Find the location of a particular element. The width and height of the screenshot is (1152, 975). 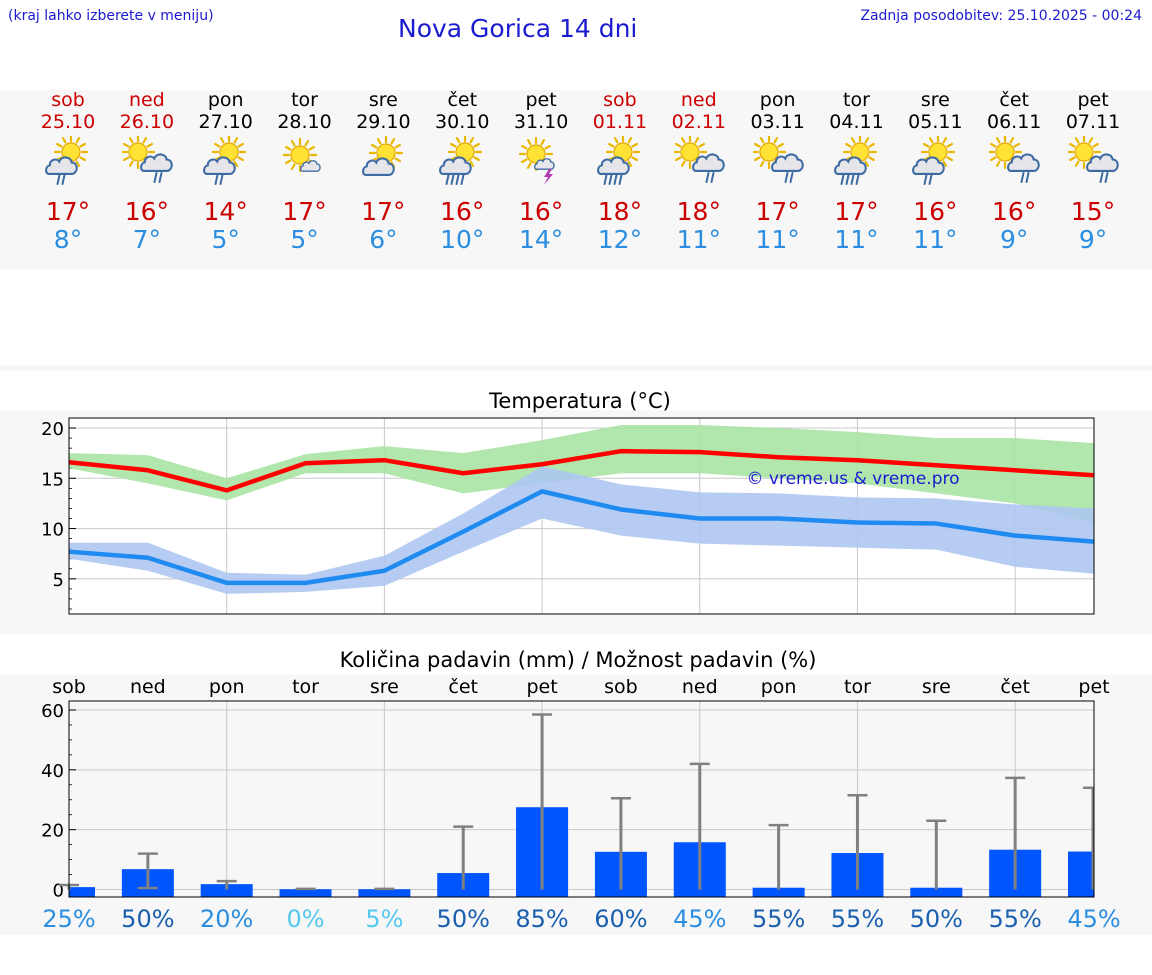

precip-probability: 5% is located at coordinates (384, 919).